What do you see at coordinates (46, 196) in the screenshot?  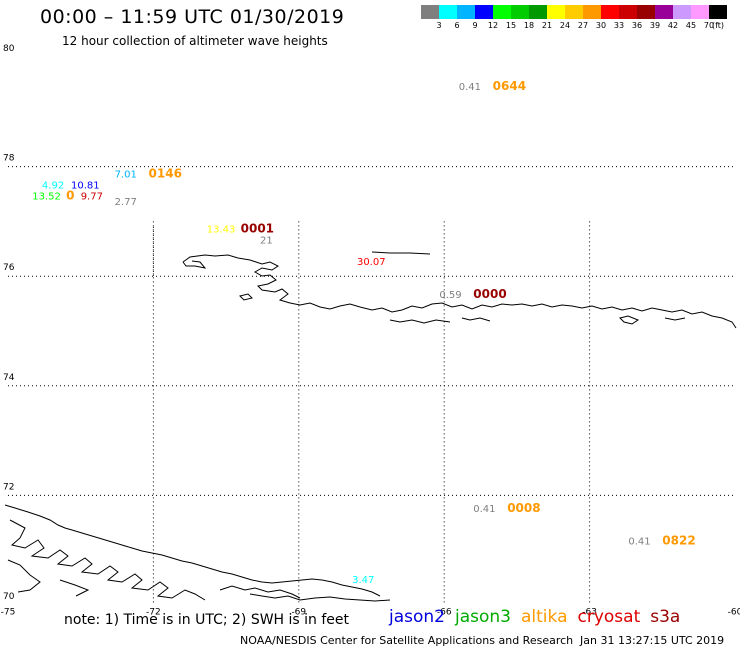 I see `wave-height-label: 13.52` at bounding box center [46, 196].